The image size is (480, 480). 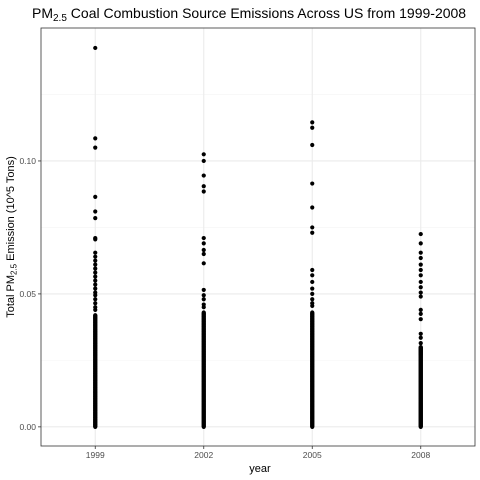 I want to click on y-tick-label: 0.00, so click(x=27, y=427).